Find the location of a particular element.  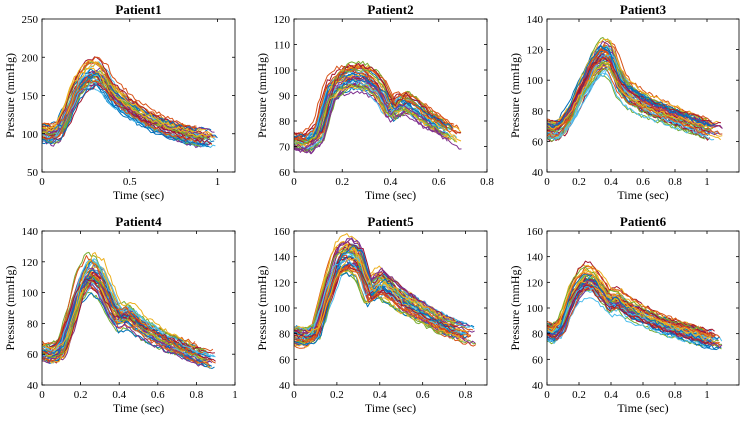

chart-title: Patient5 is located at coordinates (390, 221).